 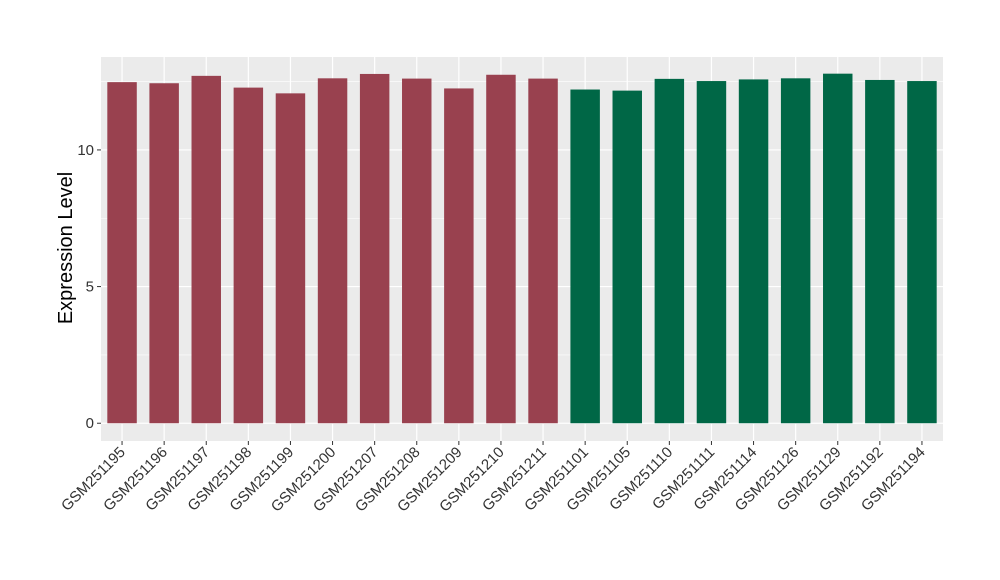 What do you see at coordinates (66, 248) in the screenshot?
I see `y-axis-title: Expression Level` at bounding box center [66, 248].